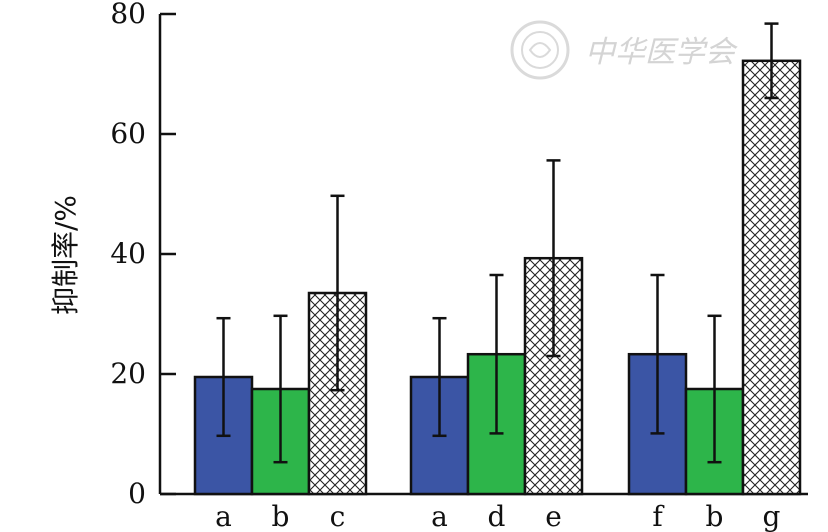 The image size is (828, 532). Describe the element at coordinates (658, 516) in the screenshot. I see `x-tick-label: f` at that location.